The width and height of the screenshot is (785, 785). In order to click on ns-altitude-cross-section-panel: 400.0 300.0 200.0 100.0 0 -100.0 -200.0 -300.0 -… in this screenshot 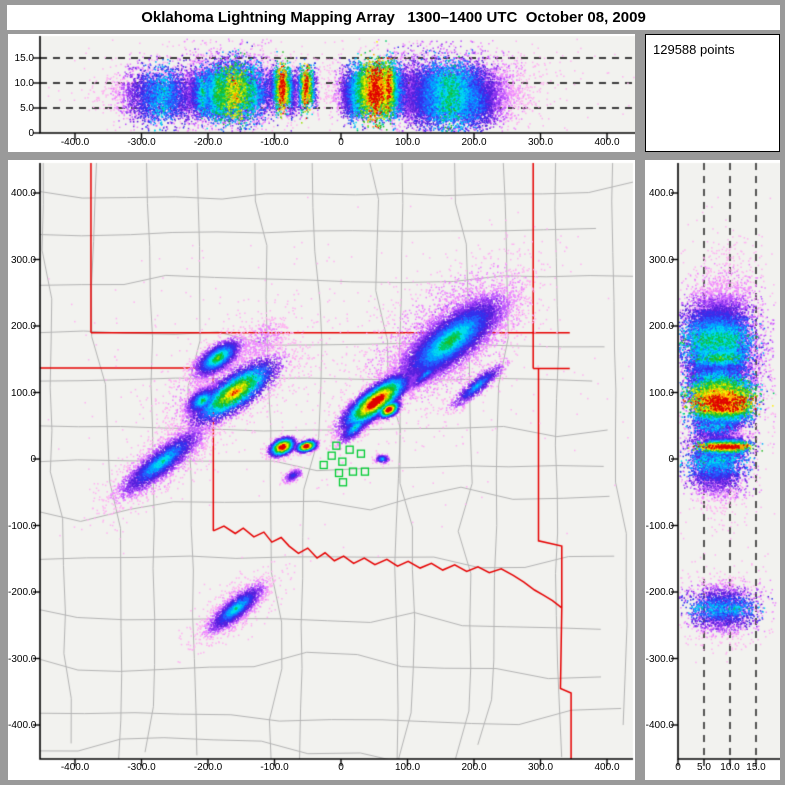, I will do `click(712, 470)`.